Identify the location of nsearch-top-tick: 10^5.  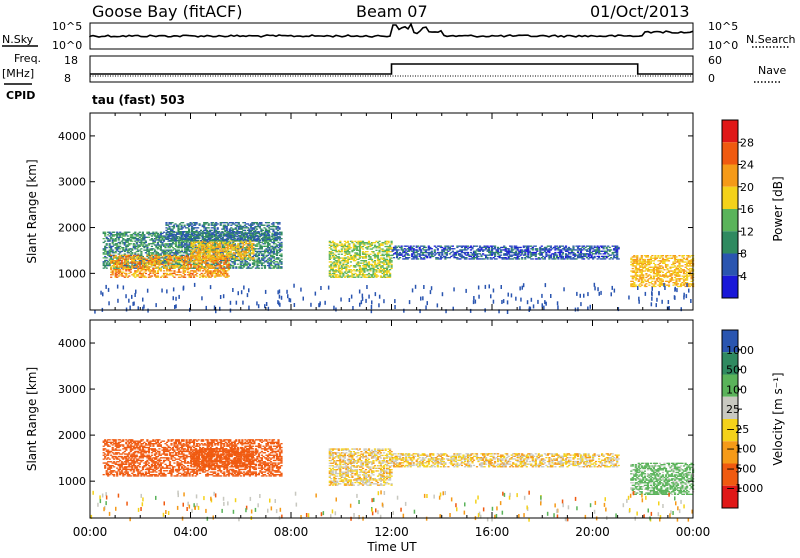
(723, 26).